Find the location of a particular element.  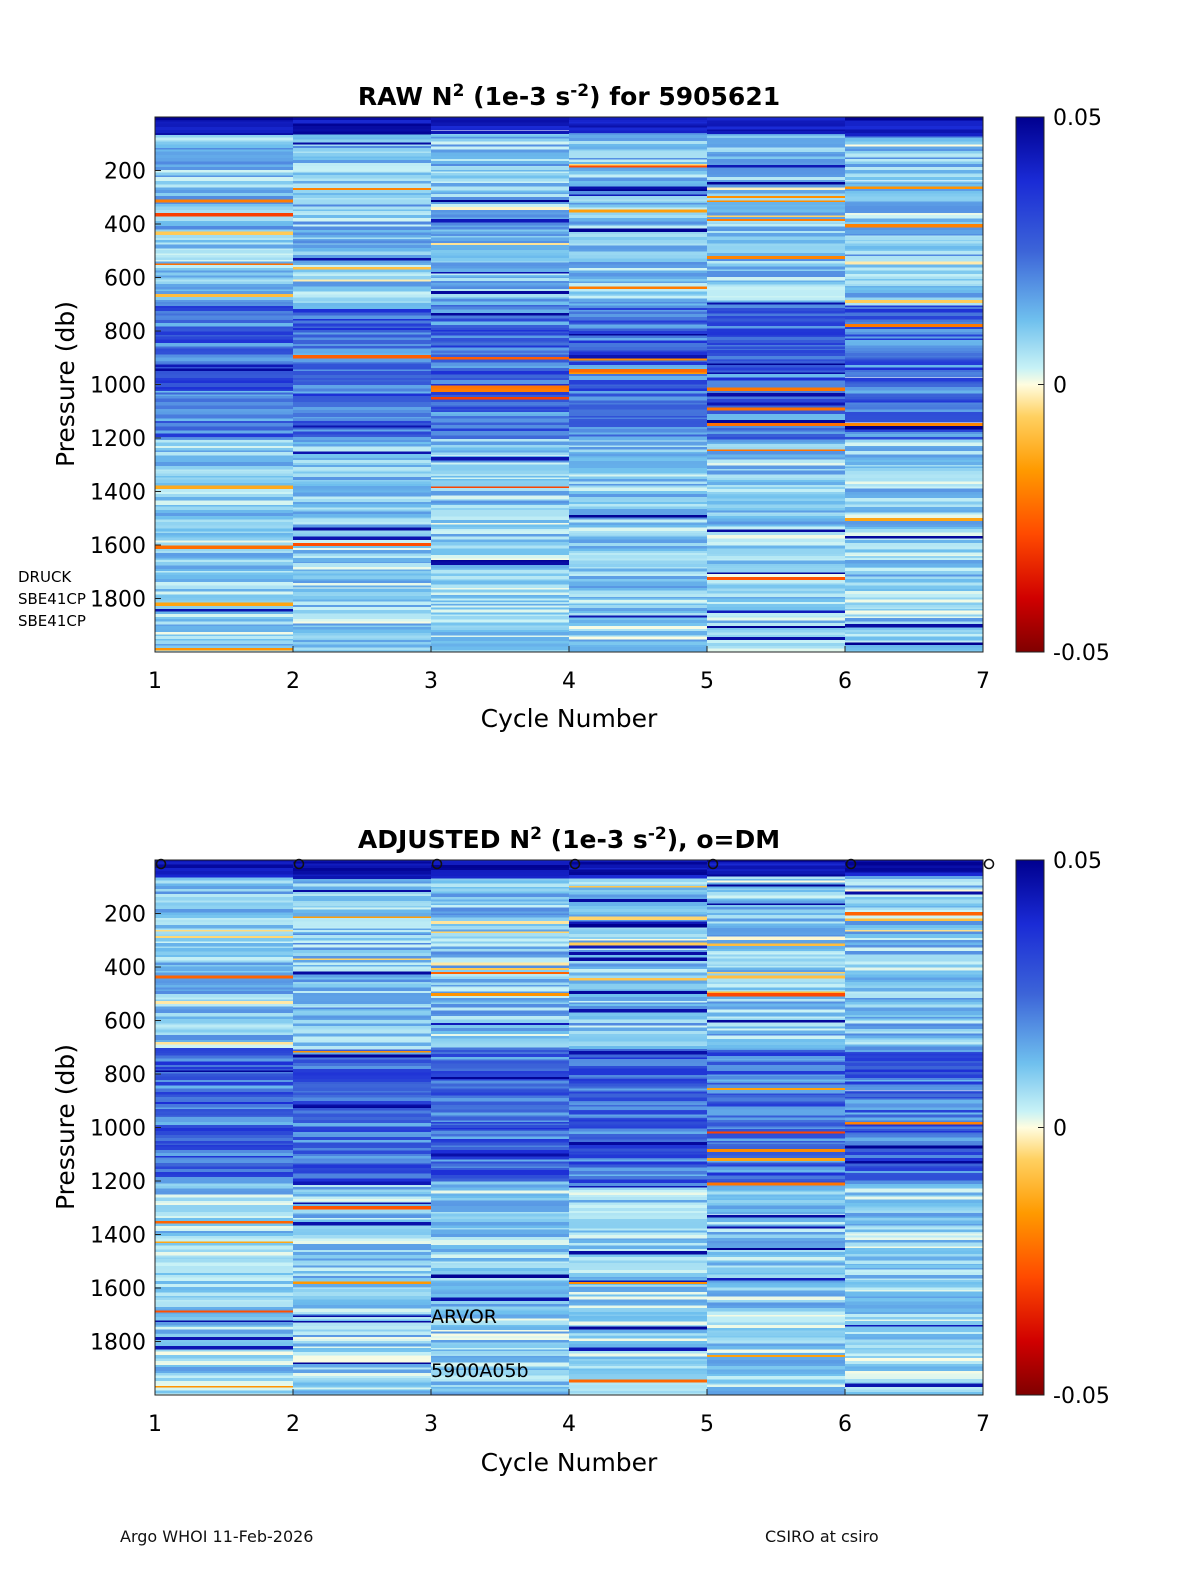

colorbar-tick: -0.05 is located at coordinates (1074, 1396).